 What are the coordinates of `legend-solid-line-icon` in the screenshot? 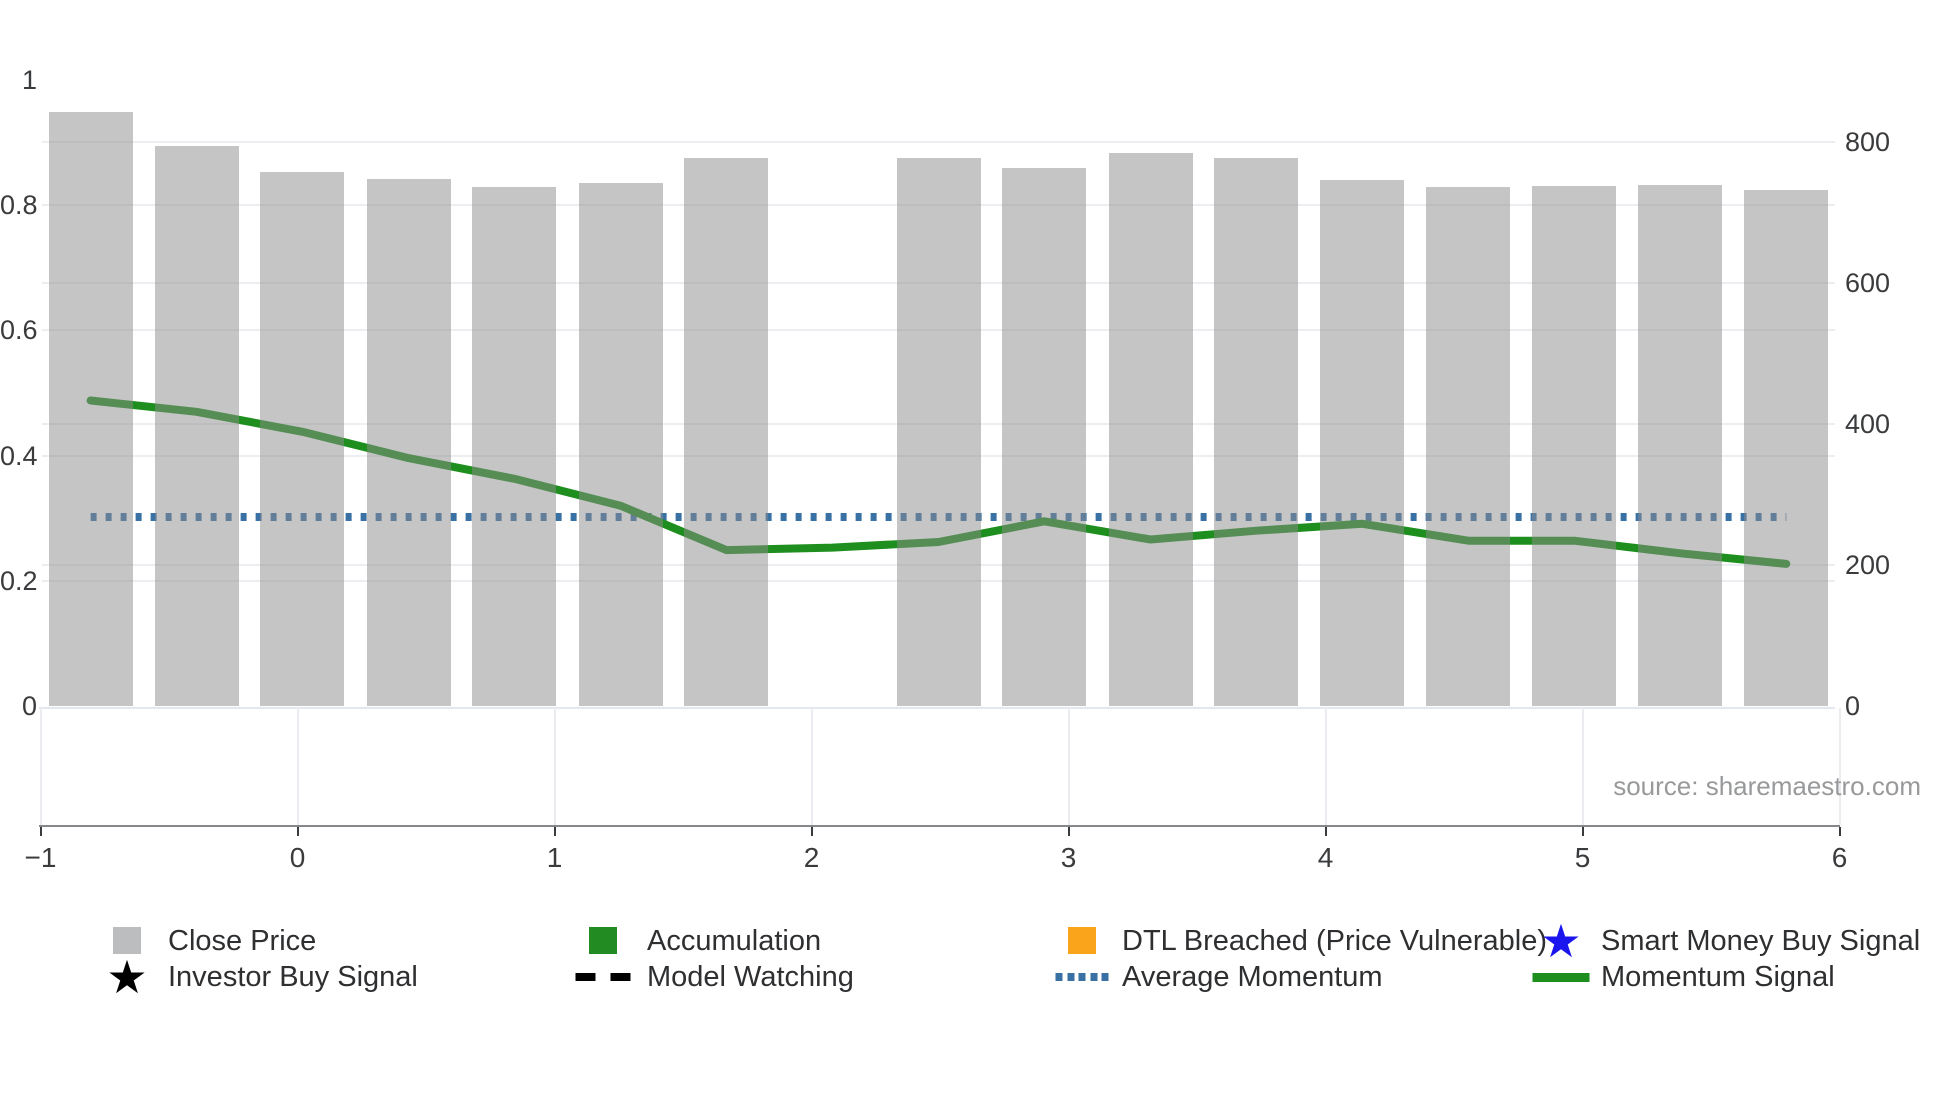 It's located at (1561, 977).